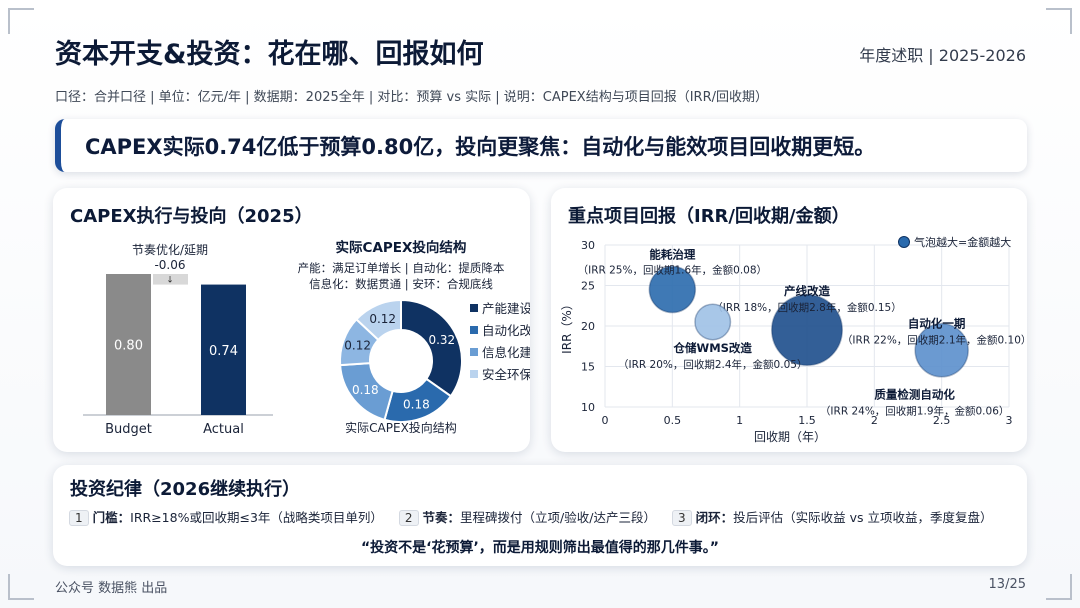 This screenshot has height=608, width=1080. I want to click on bar-value-label: 0.74, so click(223, 351).